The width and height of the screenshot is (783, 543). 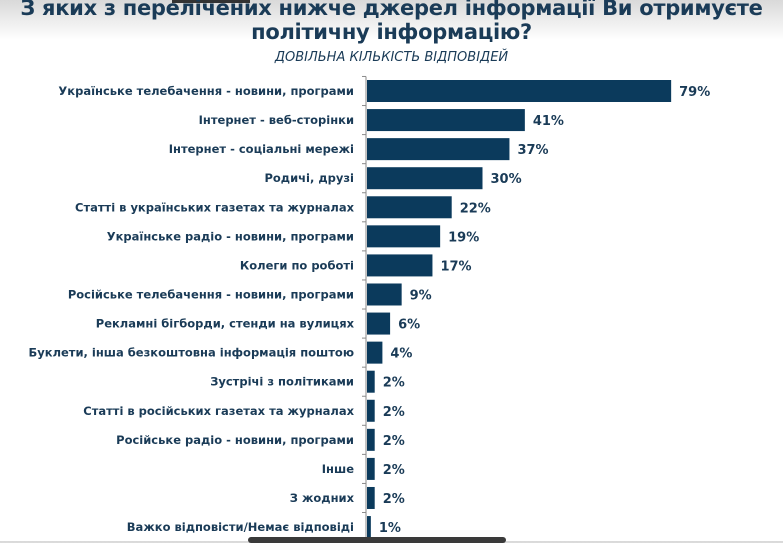 What do you see at coordinates (463, 237) in the screenshot?
I see `value-label: 19%` at bounding box center [463, 237].